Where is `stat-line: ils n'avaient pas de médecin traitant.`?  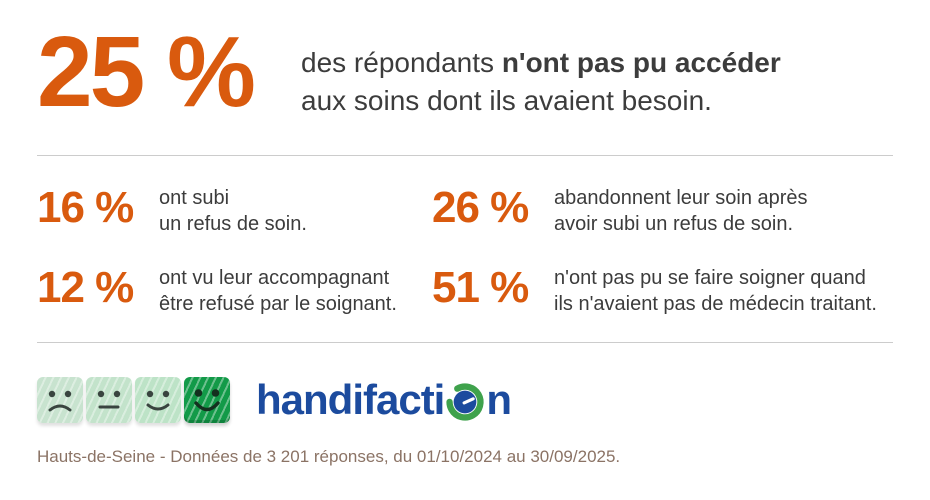 stat-line: ils n'avaient pas de médecin traitant. is located at coordinates (715, 304).